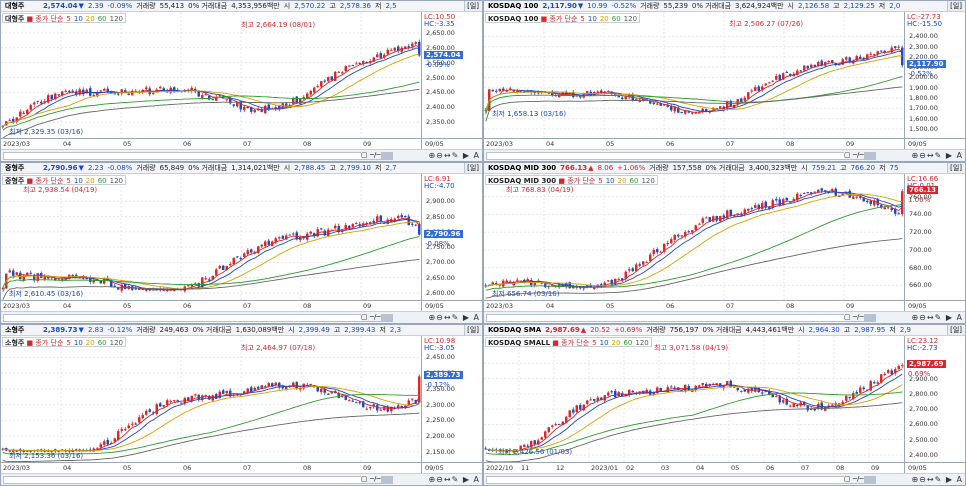 The width and height of the screenshot is (966, 486). I want to click on current-price: 2,389.73, so click(60, 330).